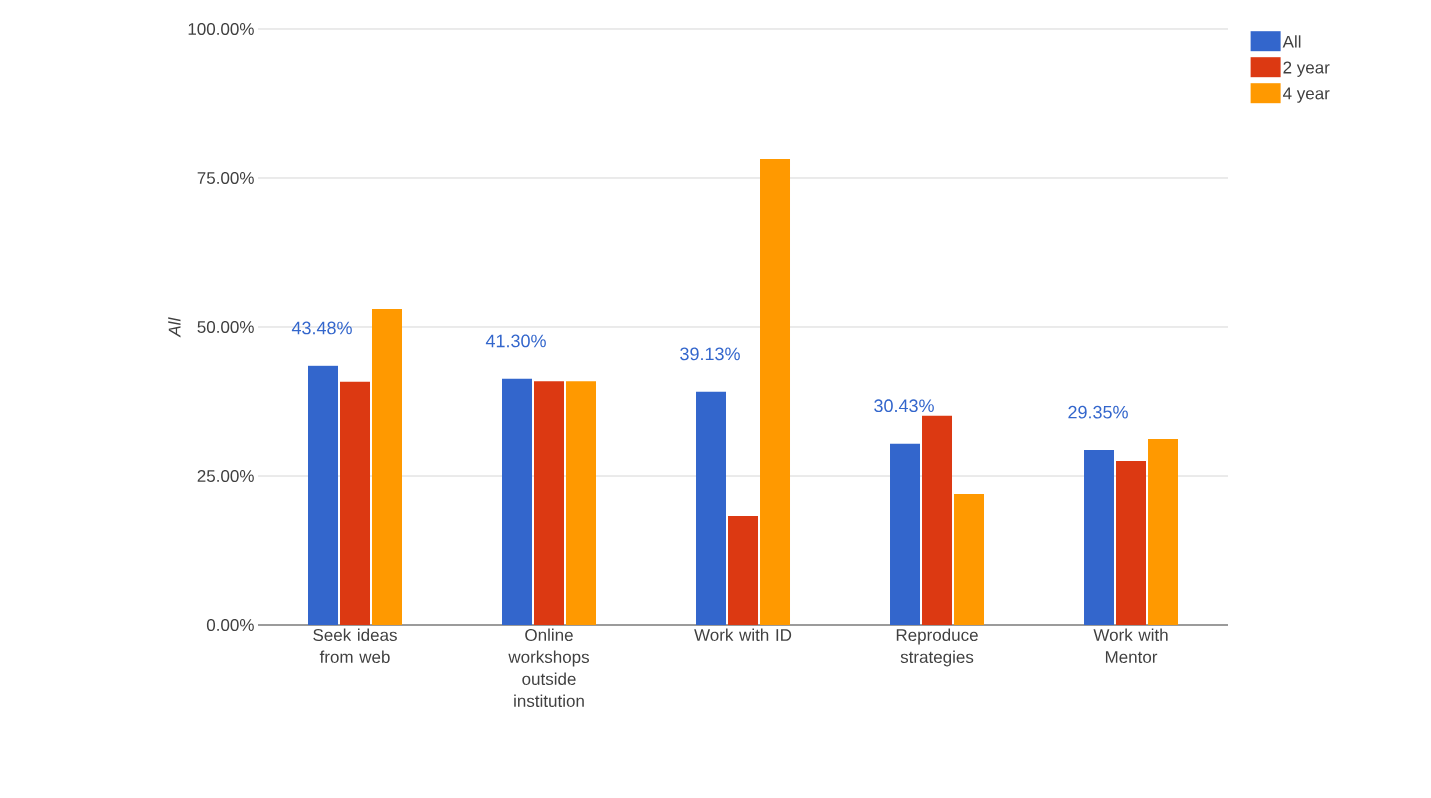 This screenshot has width=1431, height=798. What do you see at coordinates (321, 328) in the screenshot?
I see `data-label: 43.48%` at bounding box center [321, 328].